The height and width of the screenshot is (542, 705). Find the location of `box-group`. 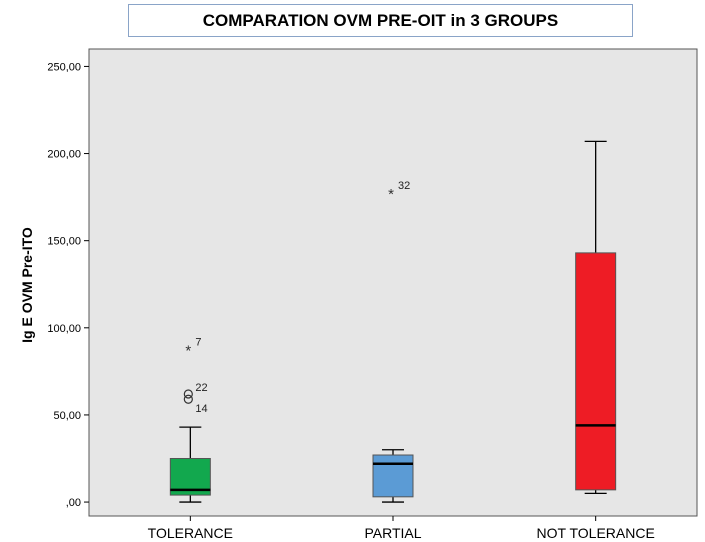

box-group is located at coordinates (596, 317).